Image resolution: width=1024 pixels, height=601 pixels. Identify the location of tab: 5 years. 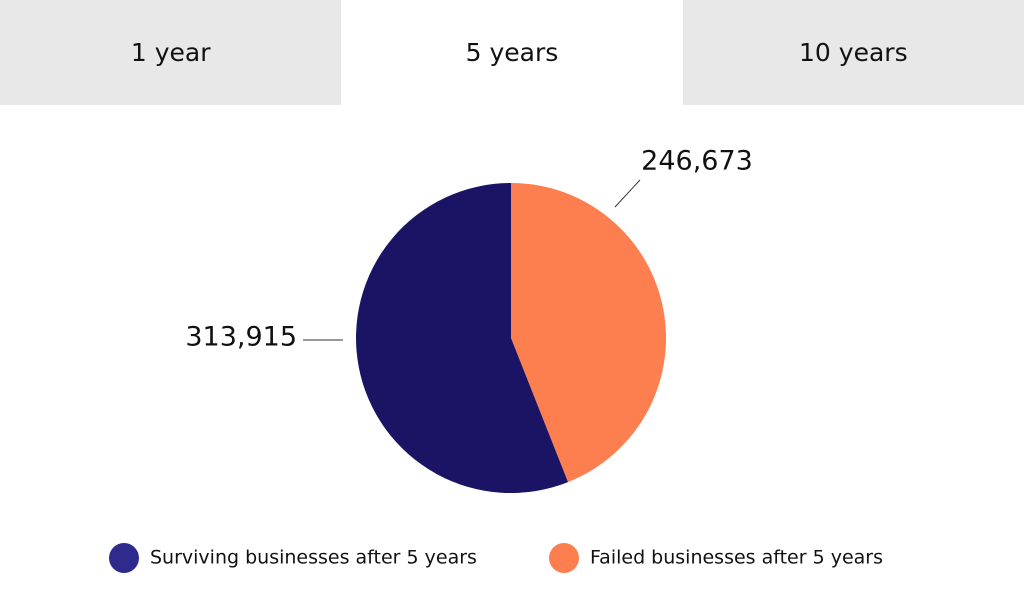
(512, 52).